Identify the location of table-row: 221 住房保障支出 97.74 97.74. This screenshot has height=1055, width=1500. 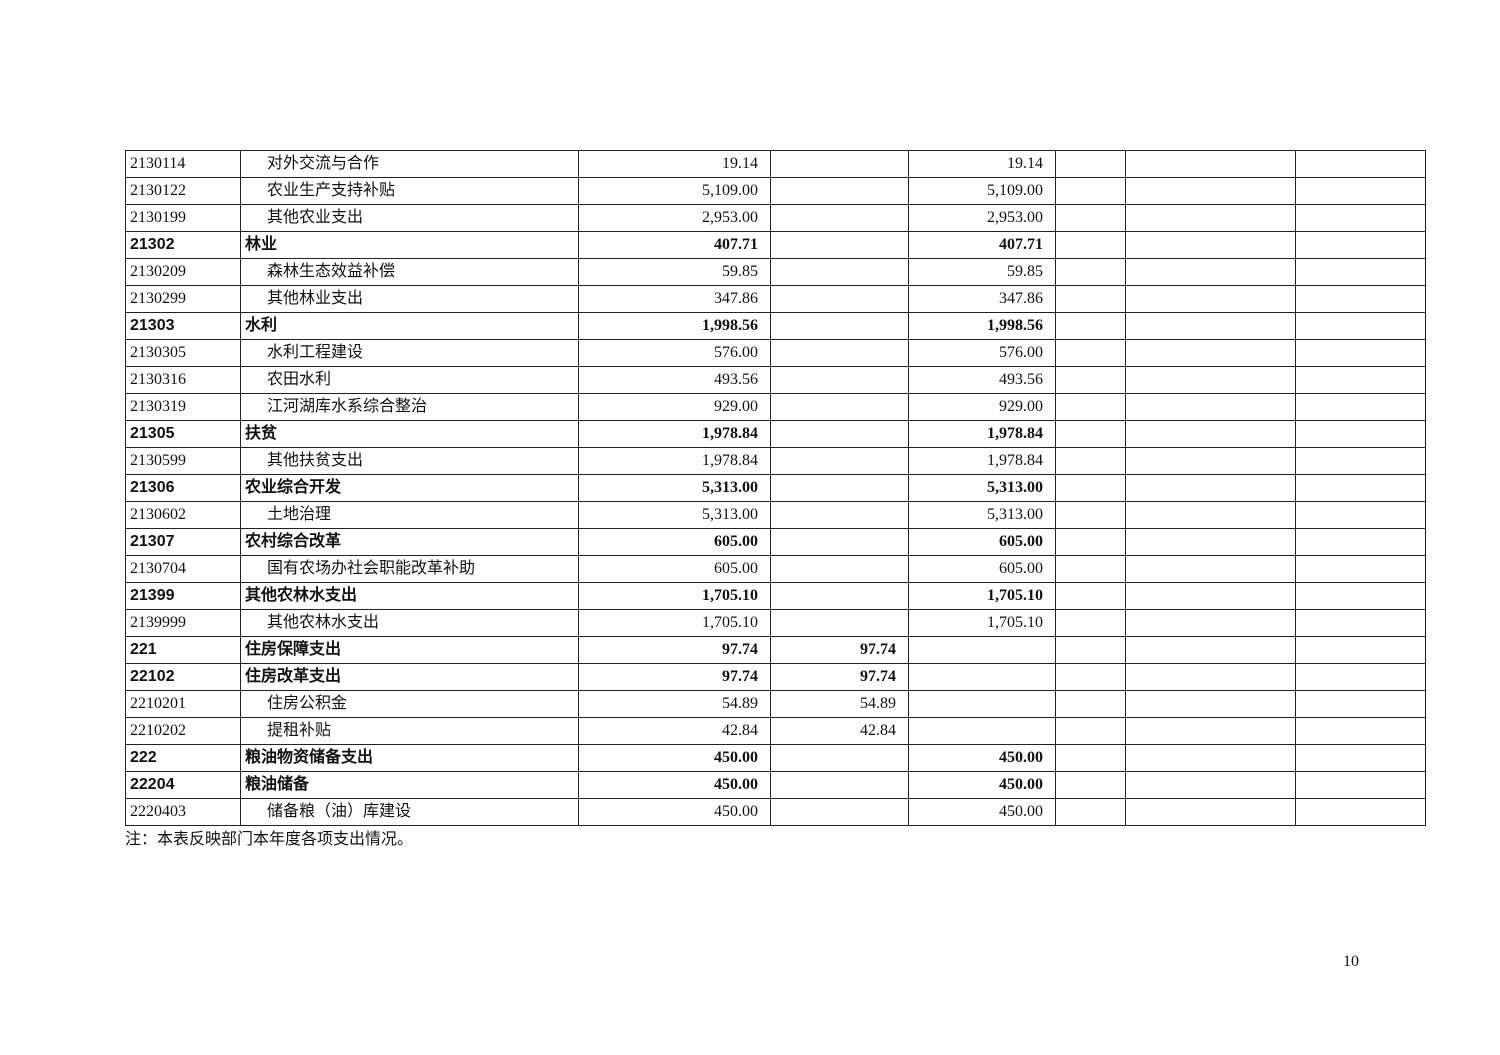
(775, 650).